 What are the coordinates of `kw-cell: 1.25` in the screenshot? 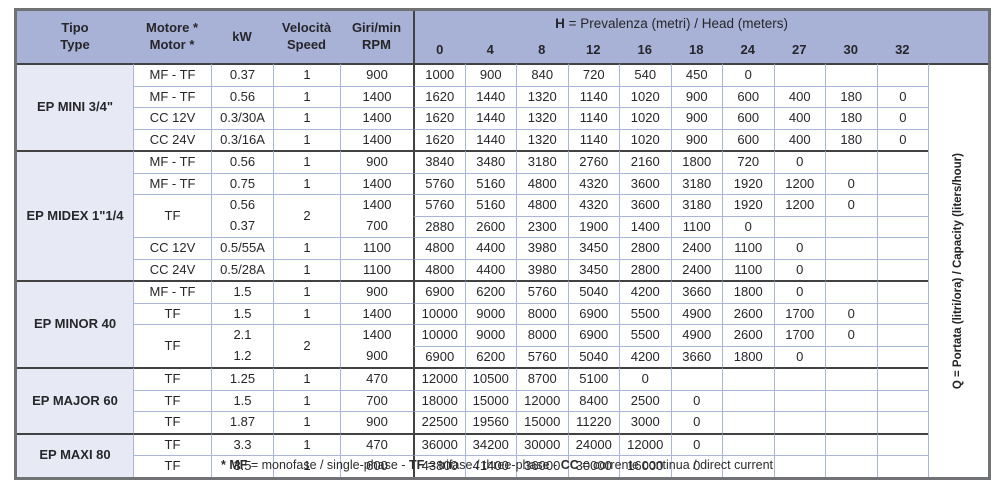 It's located at (242, 378).